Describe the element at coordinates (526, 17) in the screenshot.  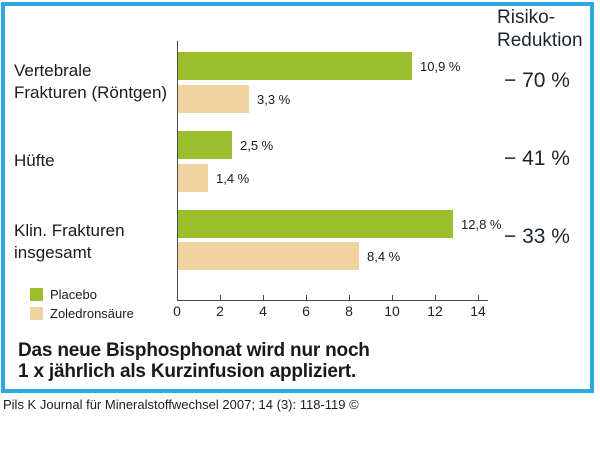
I see `risk-header-line1: Risiko-` at that location.